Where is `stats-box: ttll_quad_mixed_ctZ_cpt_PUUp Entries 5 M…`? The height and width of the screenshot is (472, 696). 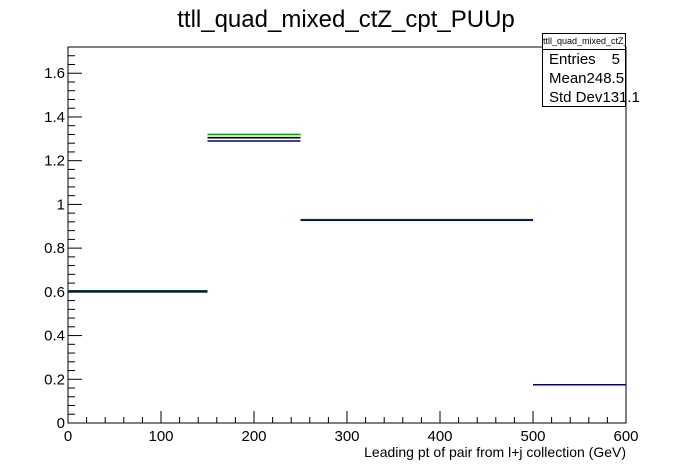
stats-box: ttll_quad_mixed_ctZ_cpt_PUUp Entries 5 M… is located at coordinates (591, 70).